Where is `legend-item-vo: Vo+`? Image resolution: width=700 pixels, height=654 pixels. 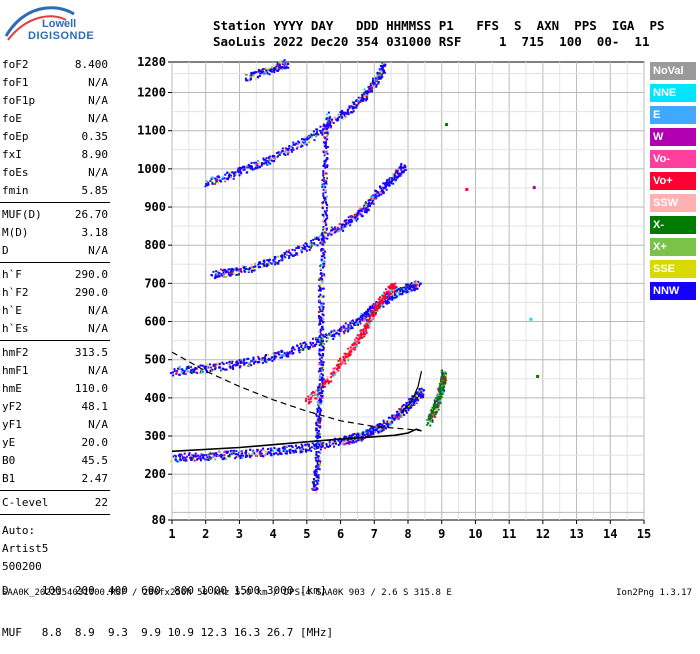 legend-item-vo: Vo+ is located at coordinates (673, 181).